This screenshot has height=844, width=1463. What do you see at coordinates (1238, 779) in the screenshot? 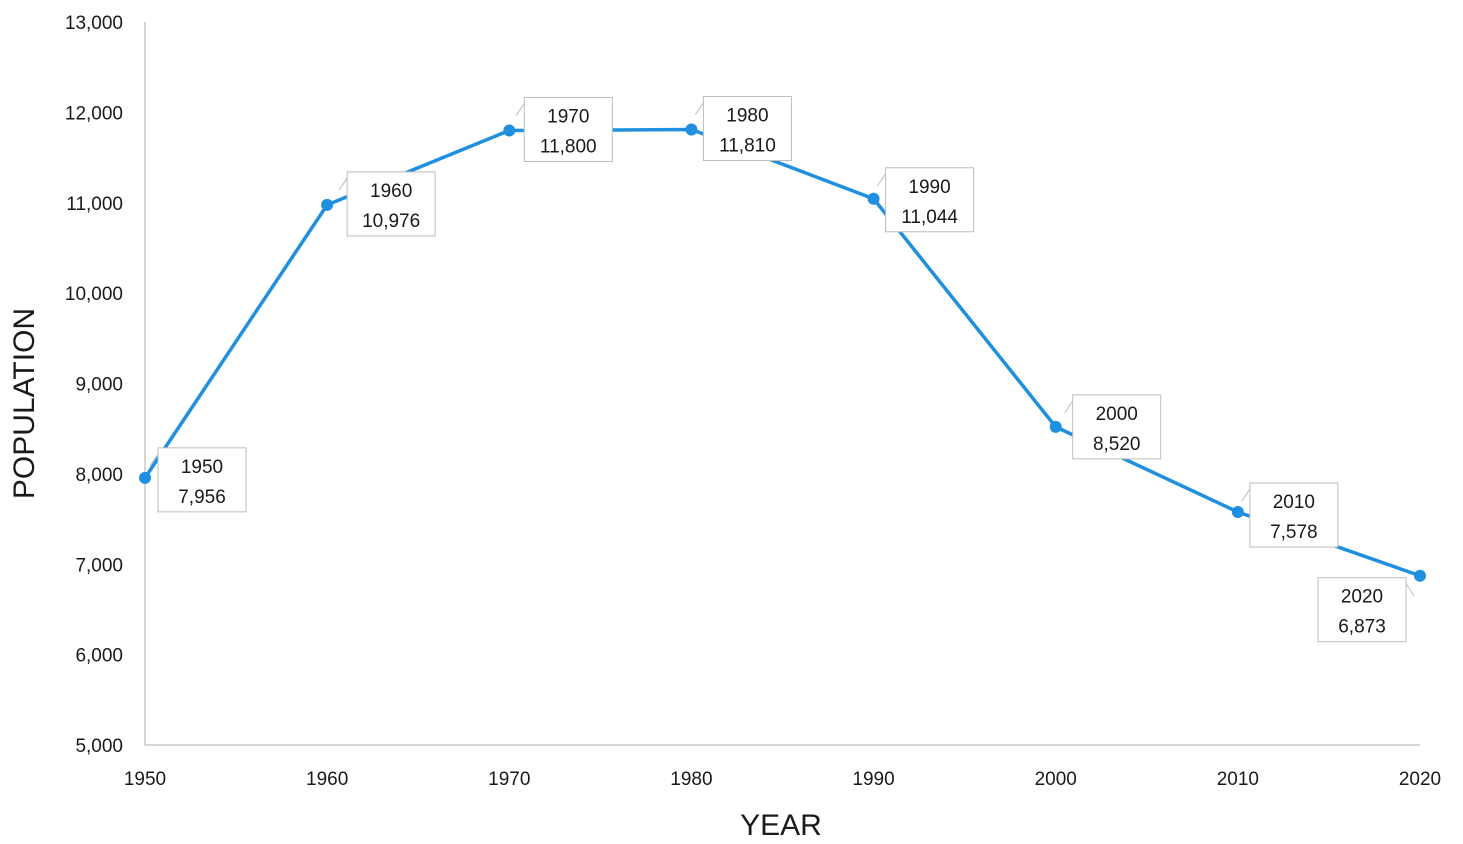
I see `x-tick-label: 2010` at bounding box center [1238, 779].